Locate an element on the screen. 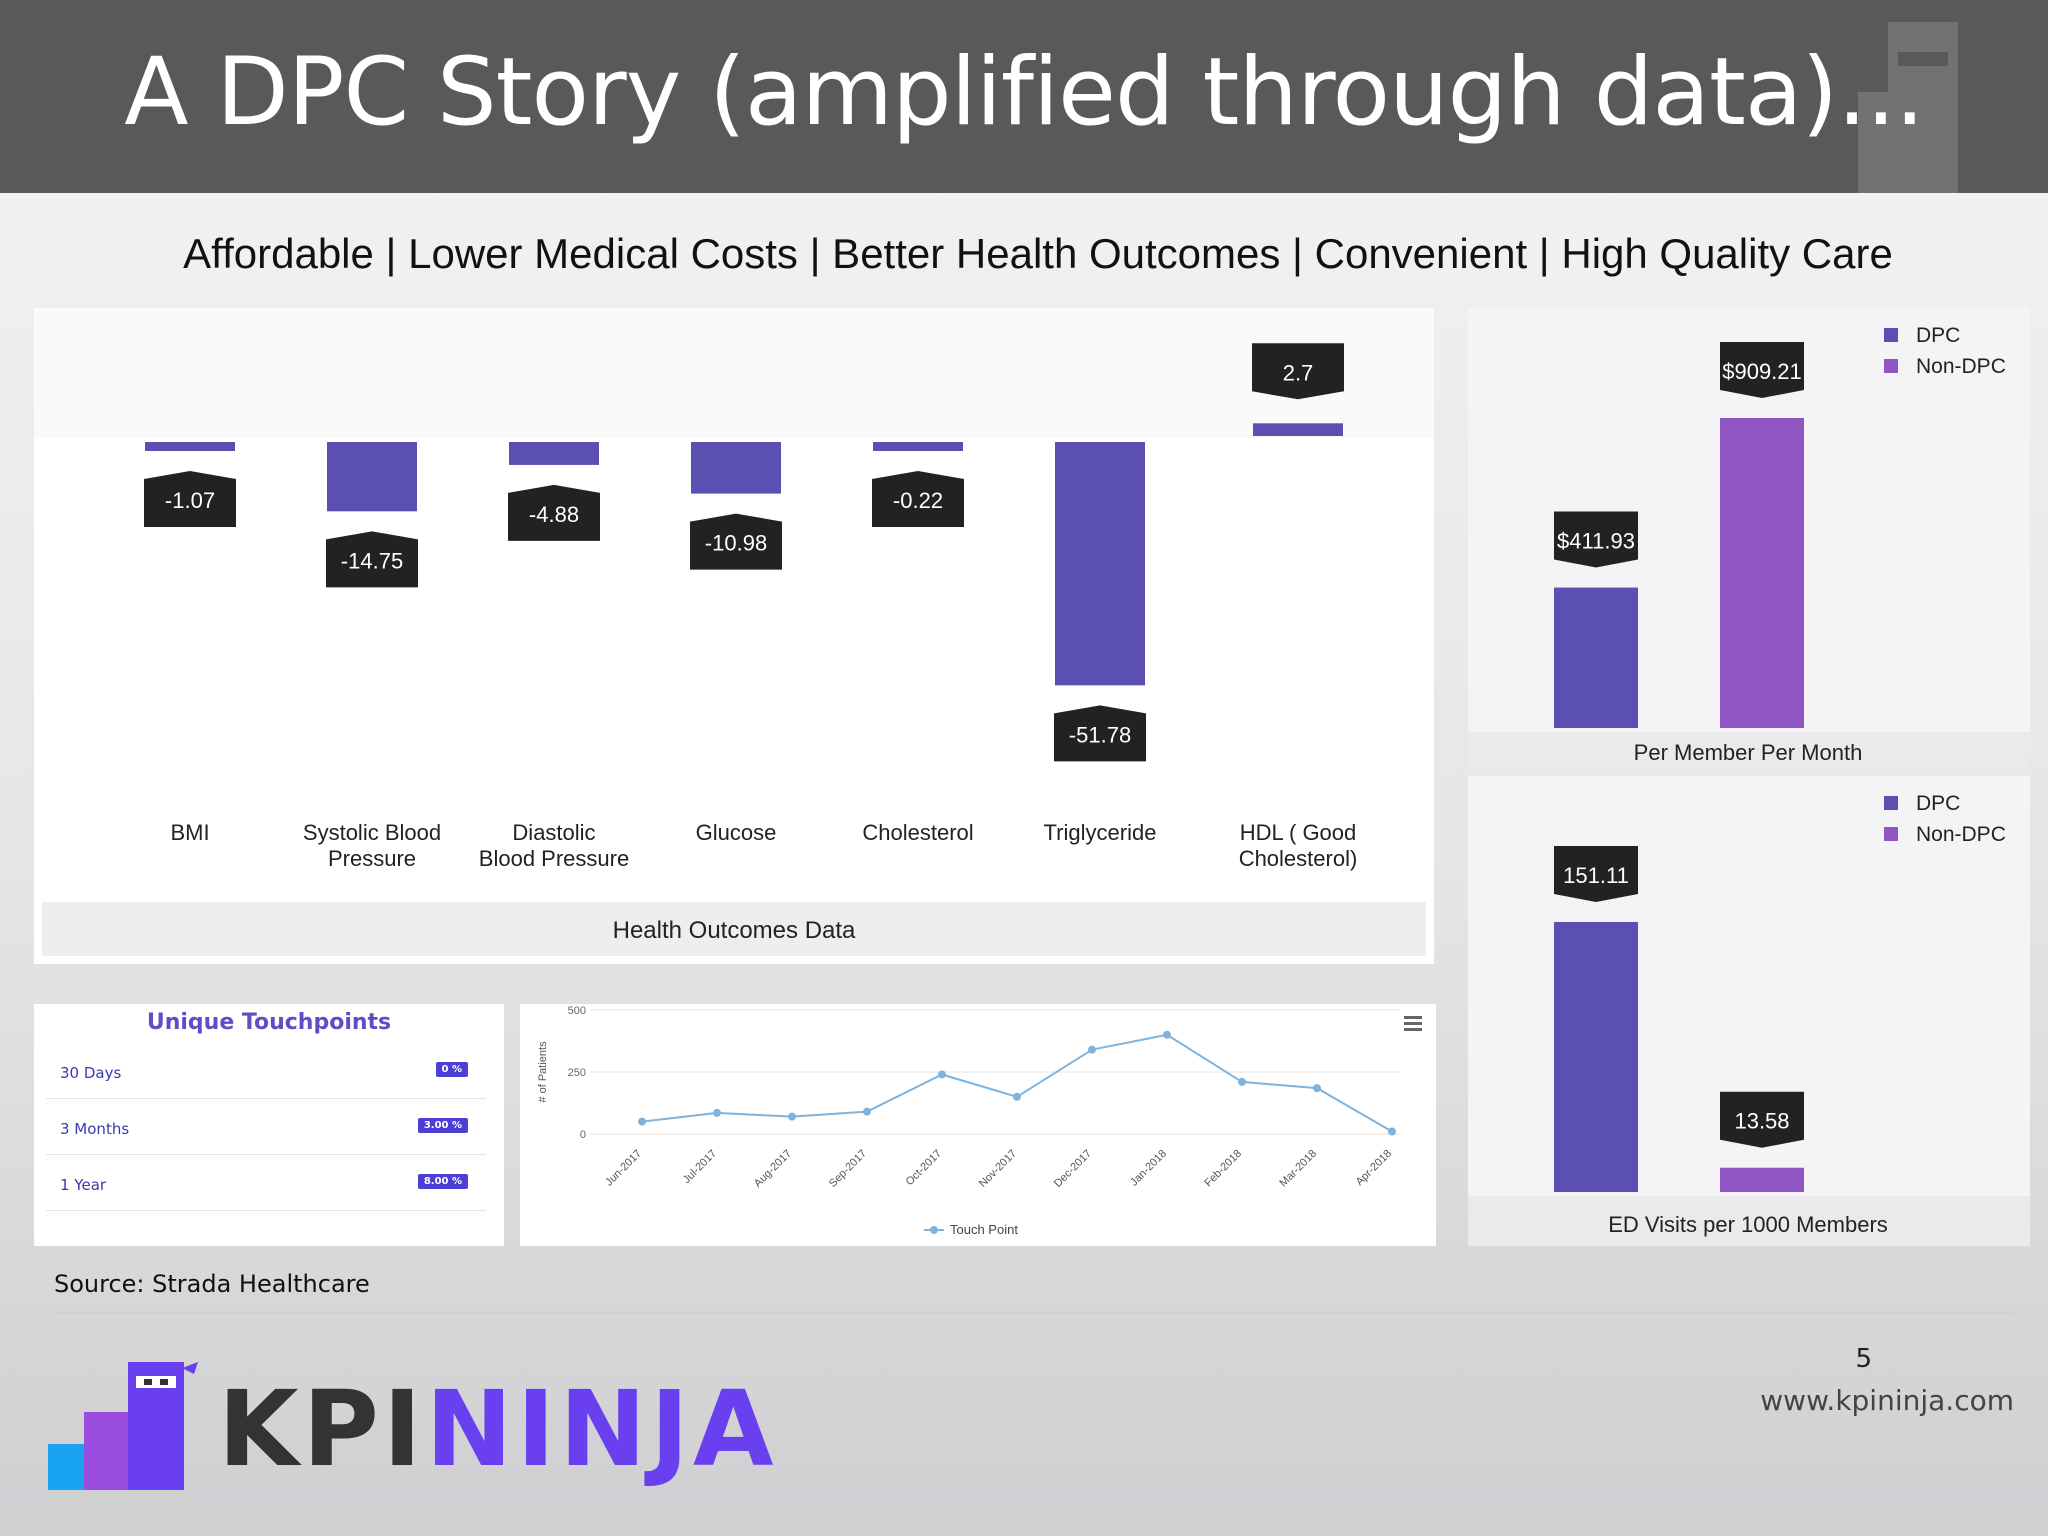 Image resolution: width=2048 pixels, height=1536 pixels. touchpoint-label: 3 Months is located at coordinates (95, 1129).